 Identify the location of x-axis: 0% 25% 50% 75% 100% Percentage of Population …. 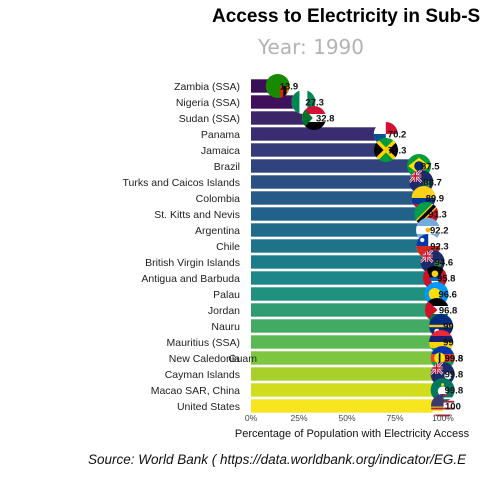
(352, 426).